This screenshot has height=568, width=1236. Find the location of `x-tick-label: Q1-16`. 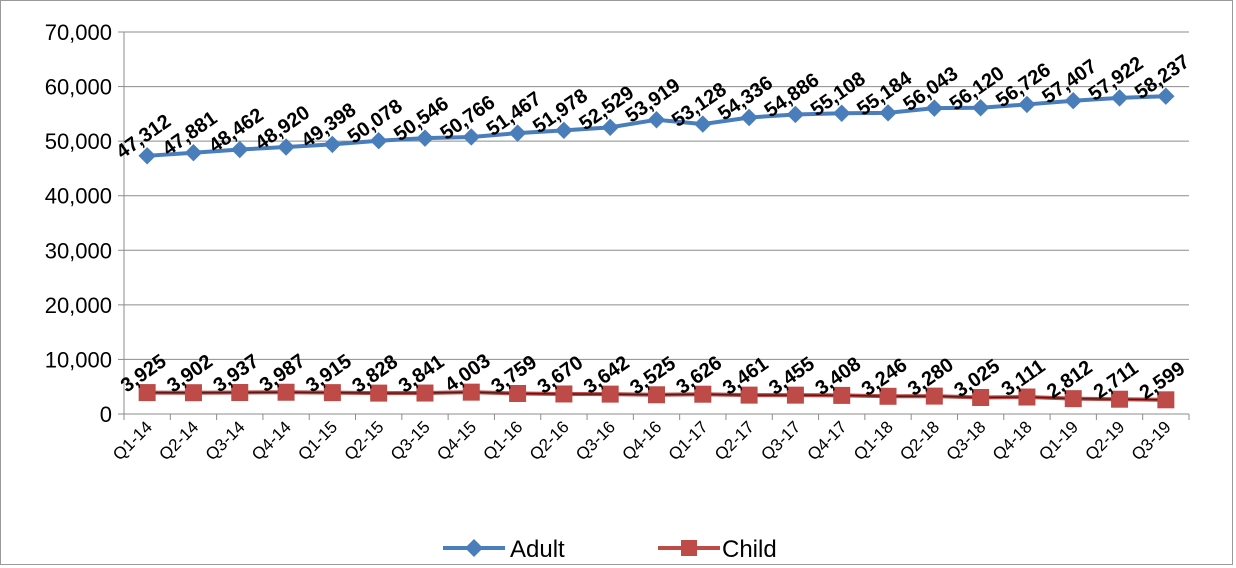

x-tick-label: Q1-16 is located at coordinates (503, 440).